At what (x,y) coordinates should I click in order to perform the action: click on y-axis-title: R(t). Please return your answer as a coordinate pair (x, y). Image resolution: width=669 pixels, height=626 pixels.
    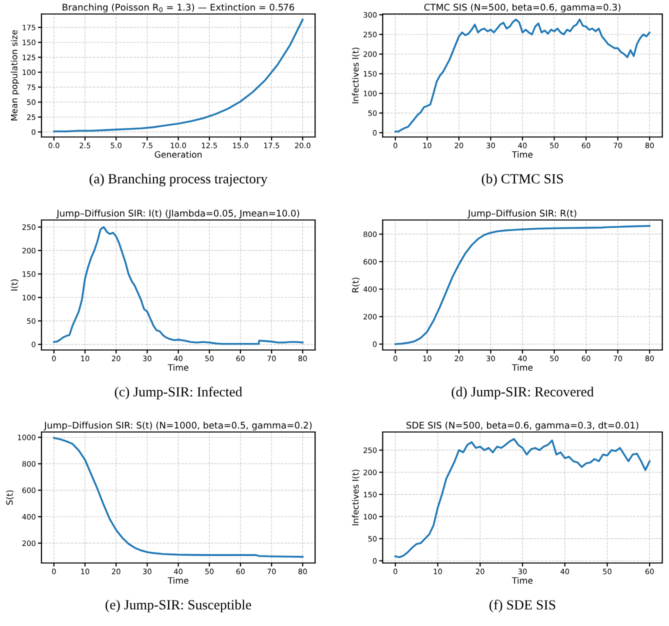
    Looking at the image, I should click on (356, 285).